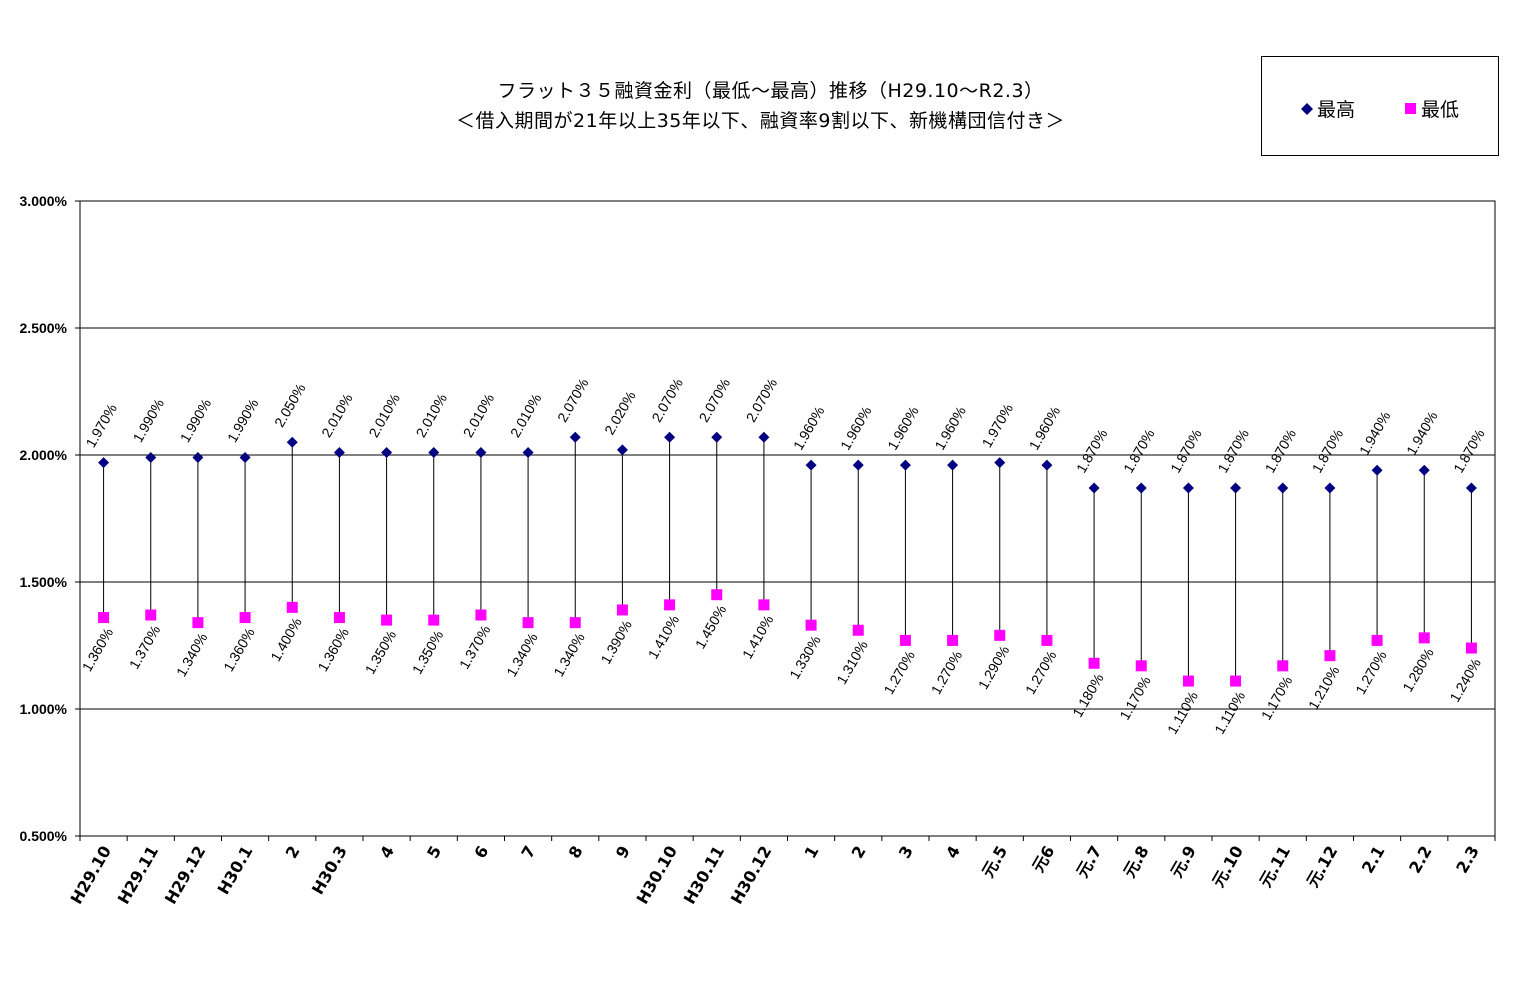 This screenshot has width=1521, height=983. I want to click on data-label-low: 1.110%, so click(1182, 713).